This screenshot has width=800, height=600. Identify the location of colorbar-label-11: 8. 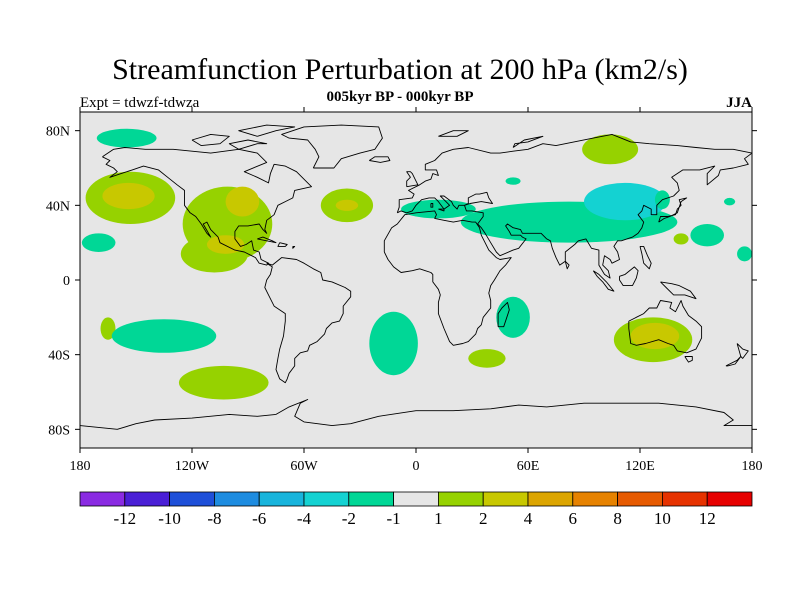
(617, 518).